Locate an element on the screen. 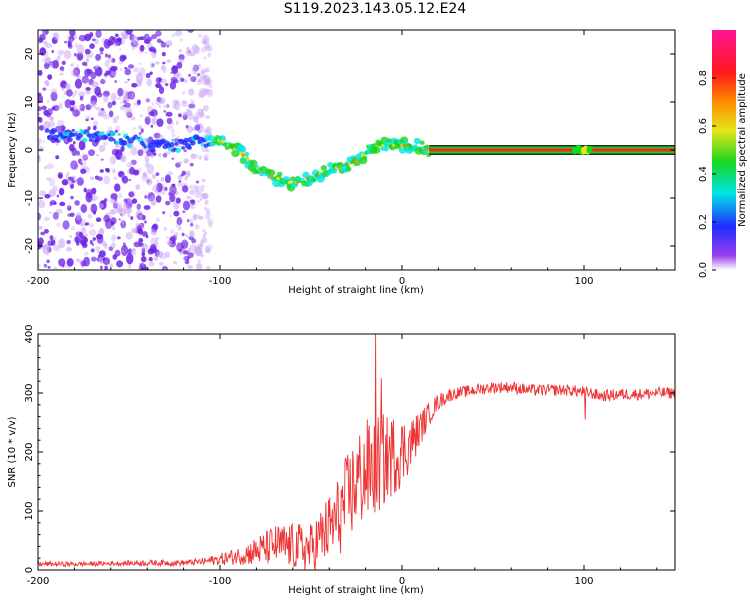 Image resolution: width=750 pixels, height=600 pixels. y-tick-label: 0 is located at coordinates (29, 150).